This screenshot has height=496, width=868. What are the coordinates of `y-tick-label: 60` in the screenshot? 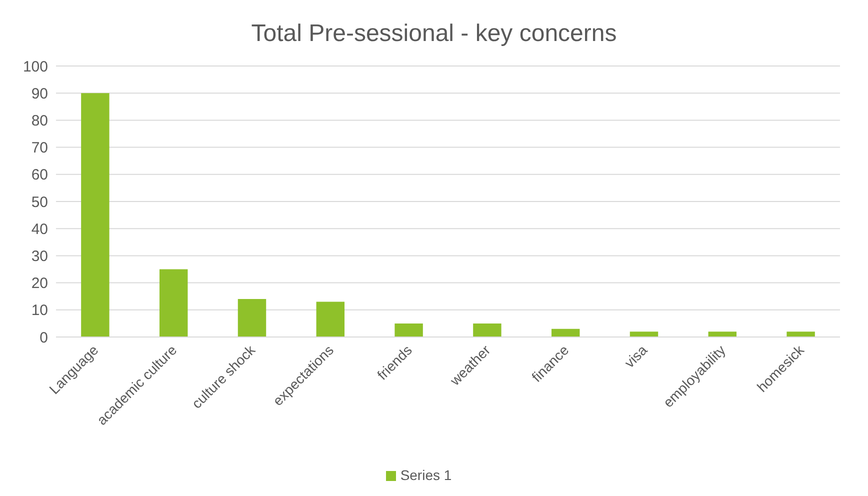 It's located at (39, 175).